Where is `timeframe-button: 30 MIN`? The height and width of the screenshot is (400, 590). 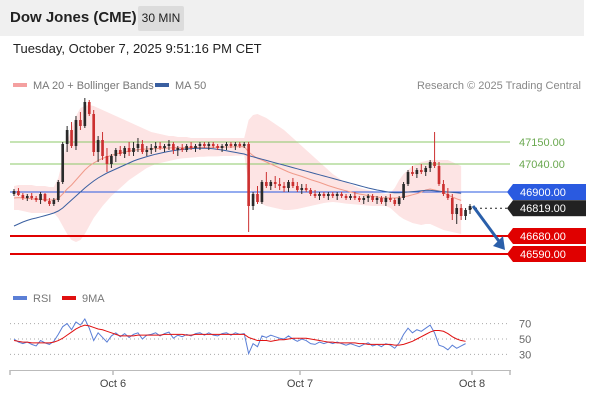 timeframe-button: 30 MIN is located at coordinates (161, 18).